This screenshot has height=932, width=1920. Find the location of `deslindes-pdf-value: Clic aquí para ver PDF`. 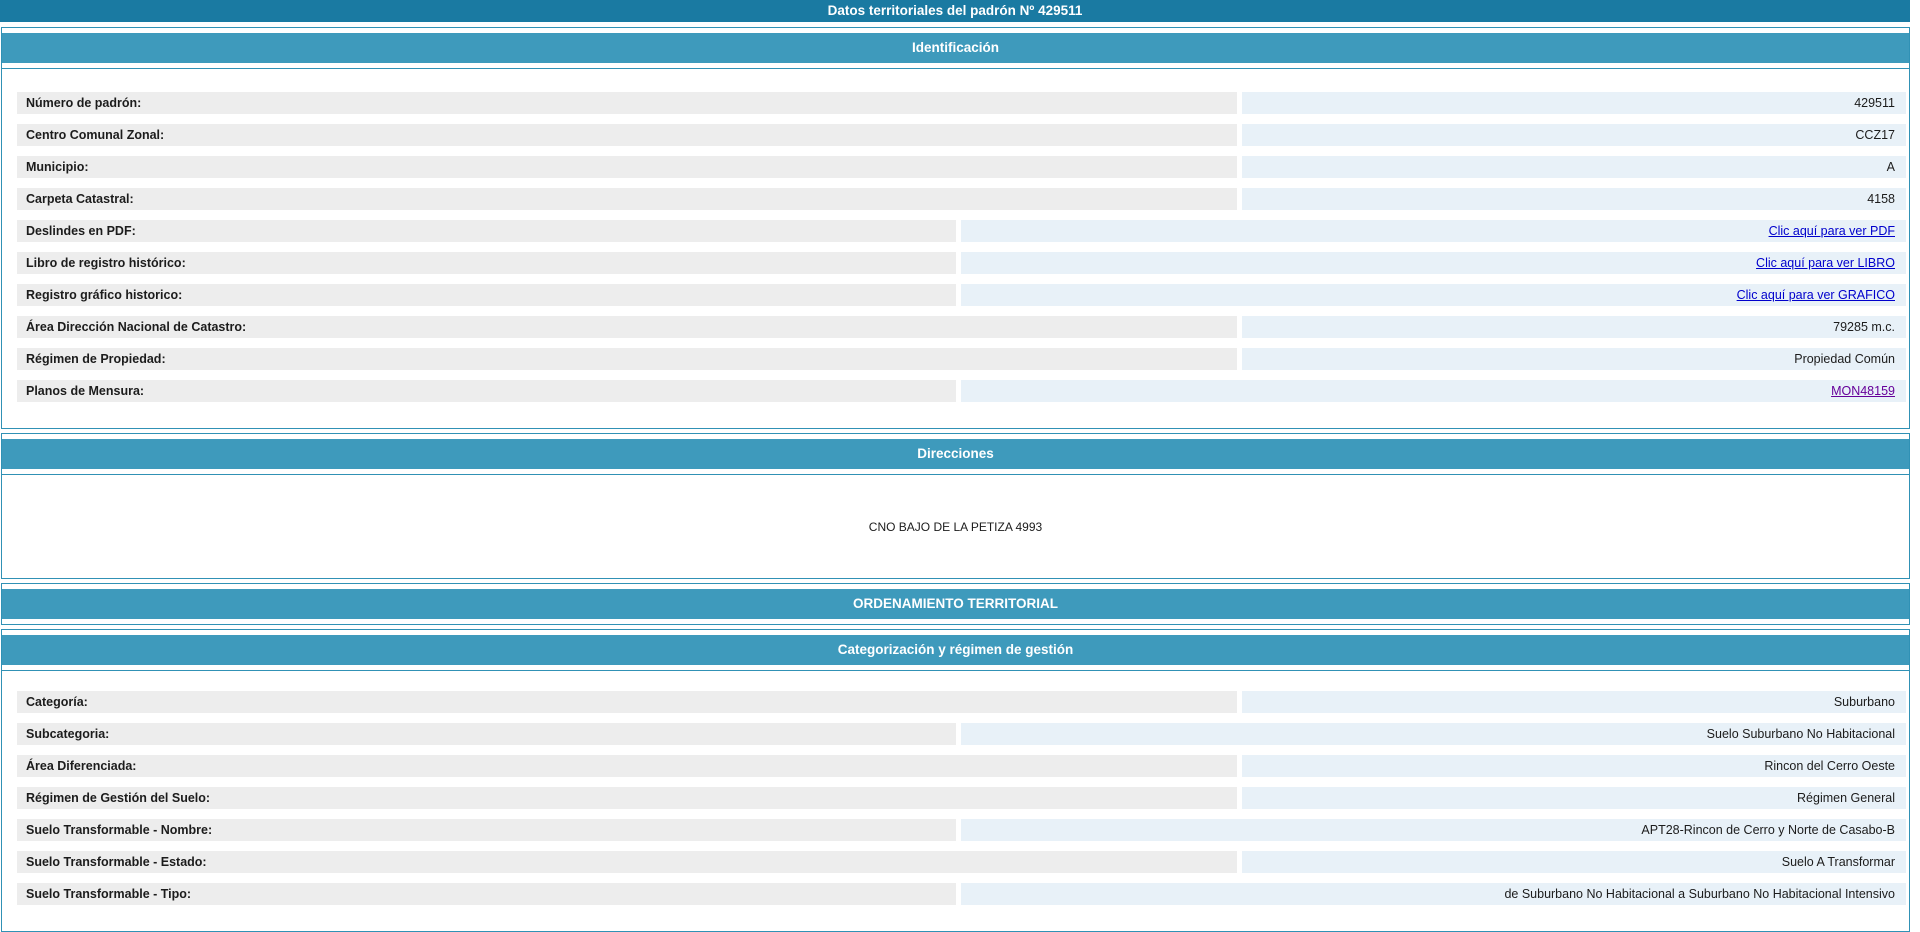

deslindes-pdf-value: Clic aquí para ver PDF is located at coordinates (1433, 231).